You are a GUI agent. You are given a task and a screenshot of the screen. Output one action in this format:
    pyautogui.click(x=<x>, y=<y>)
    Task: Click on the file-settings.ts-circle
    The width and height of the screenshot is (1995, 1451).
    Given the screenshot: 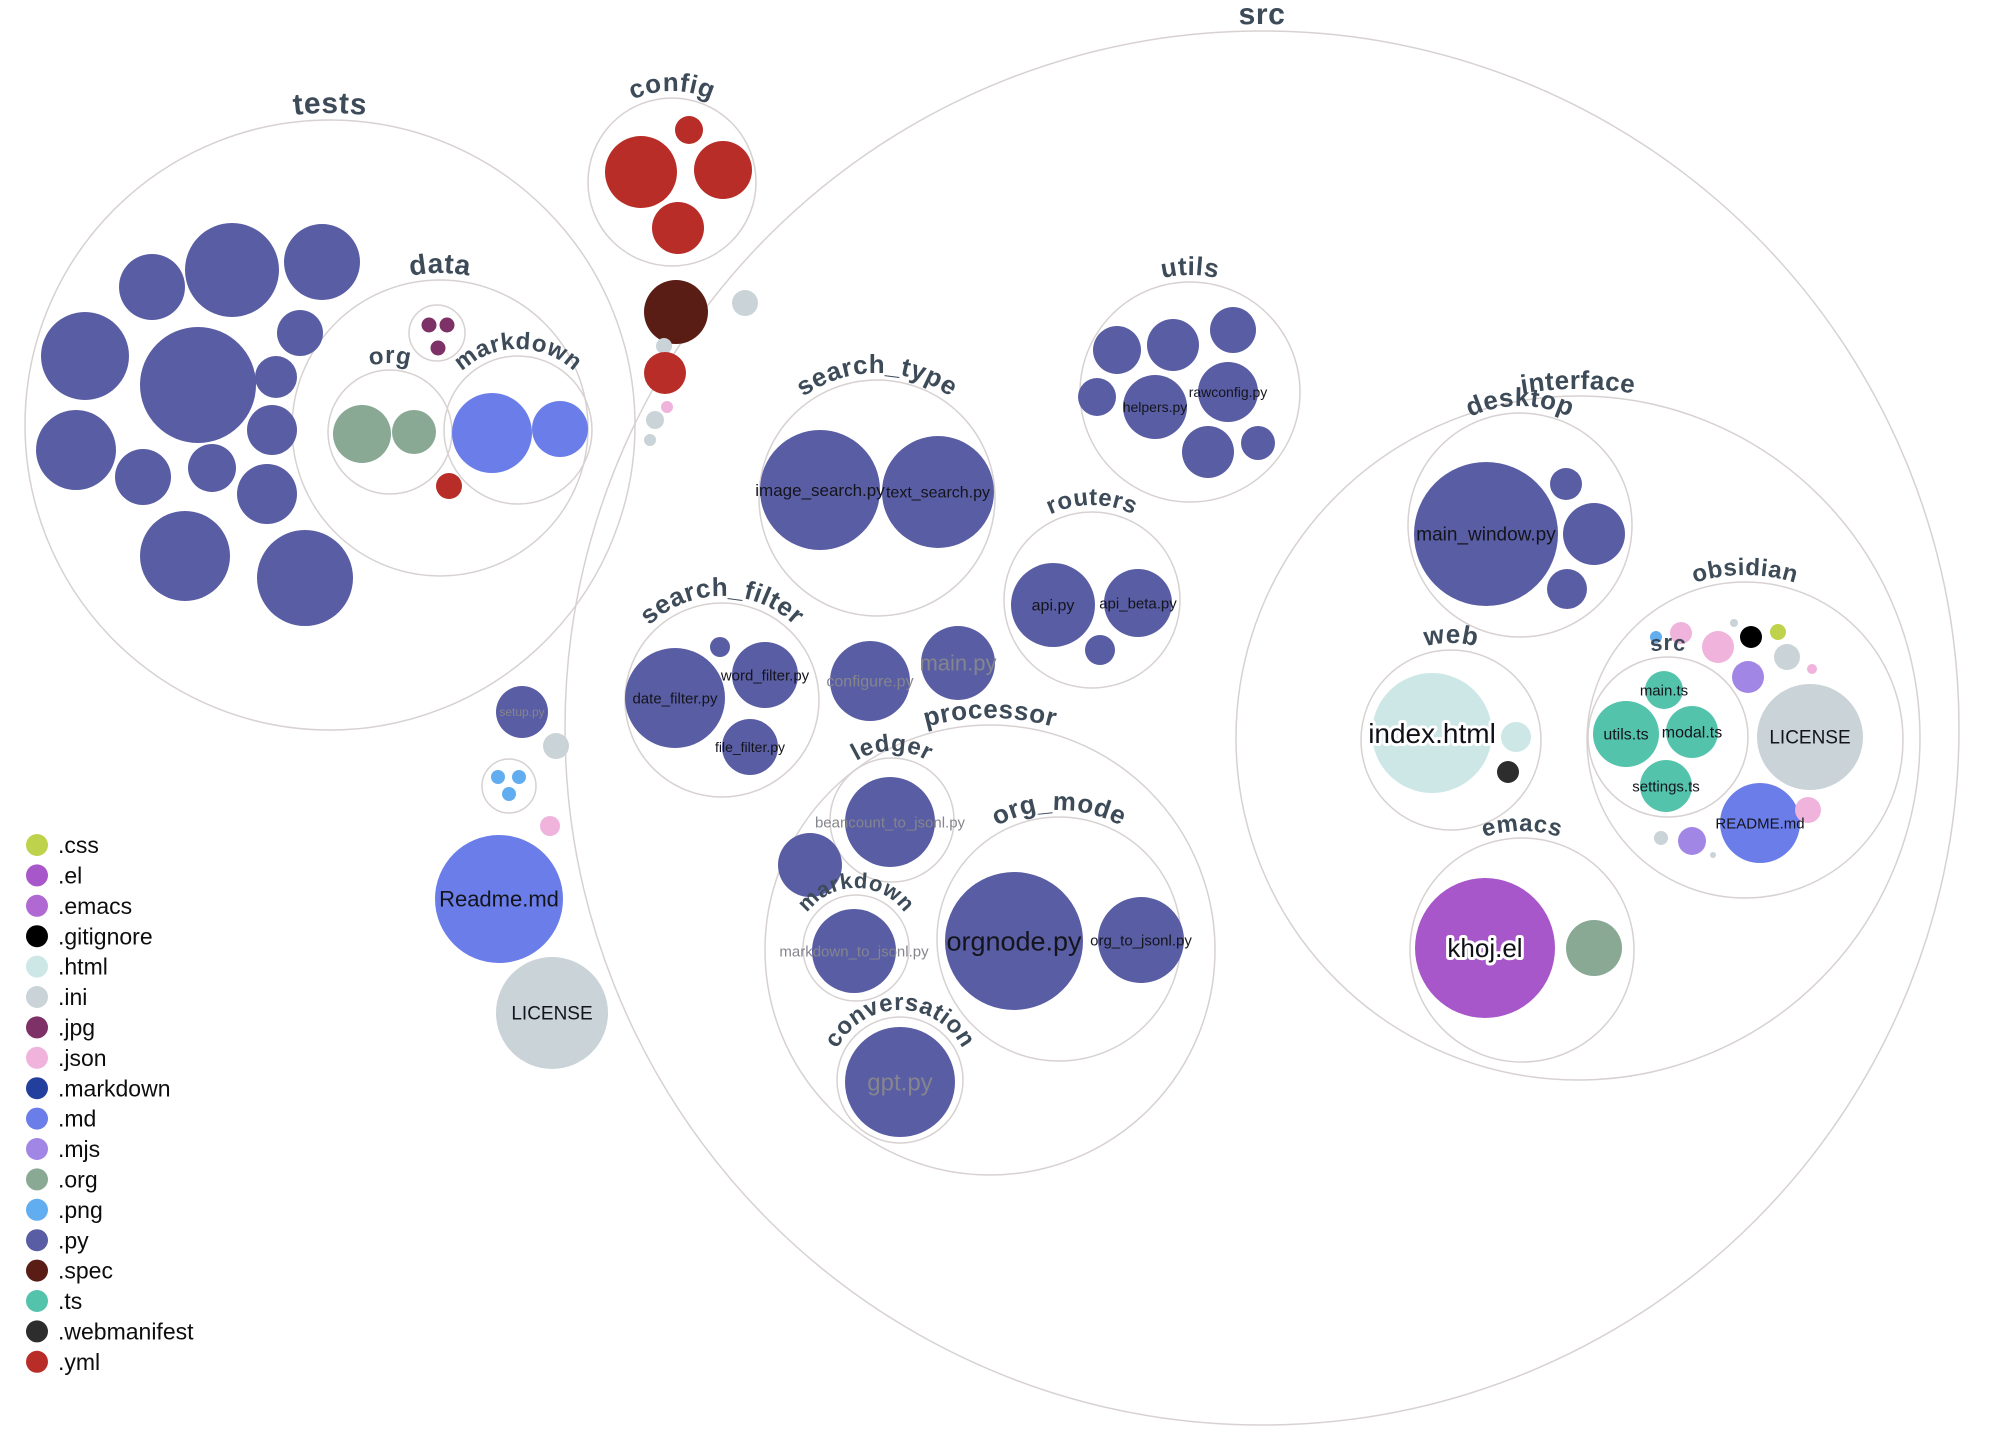 What is the action you would take?
    pyautogui.click(x=1666, y=786)
    